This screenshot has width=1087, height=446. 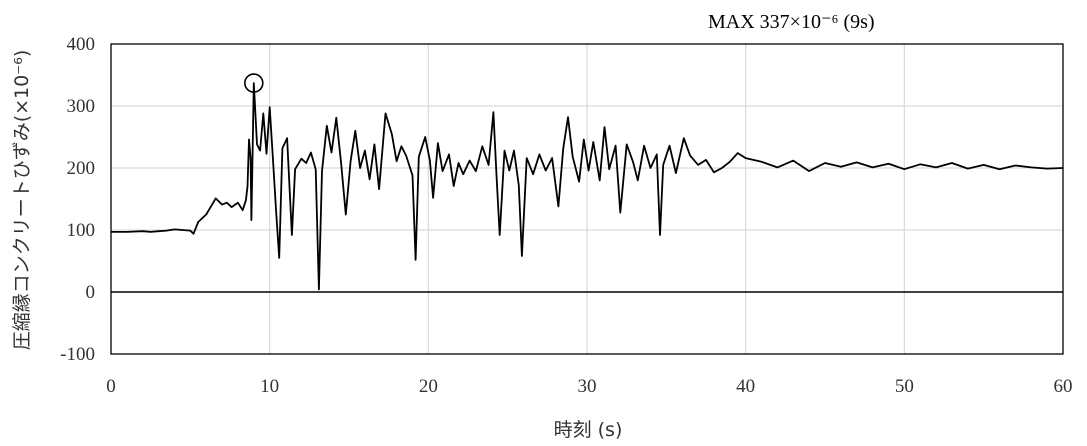 I want to click on x-tick-label: 40, so click(x=745, y=386).